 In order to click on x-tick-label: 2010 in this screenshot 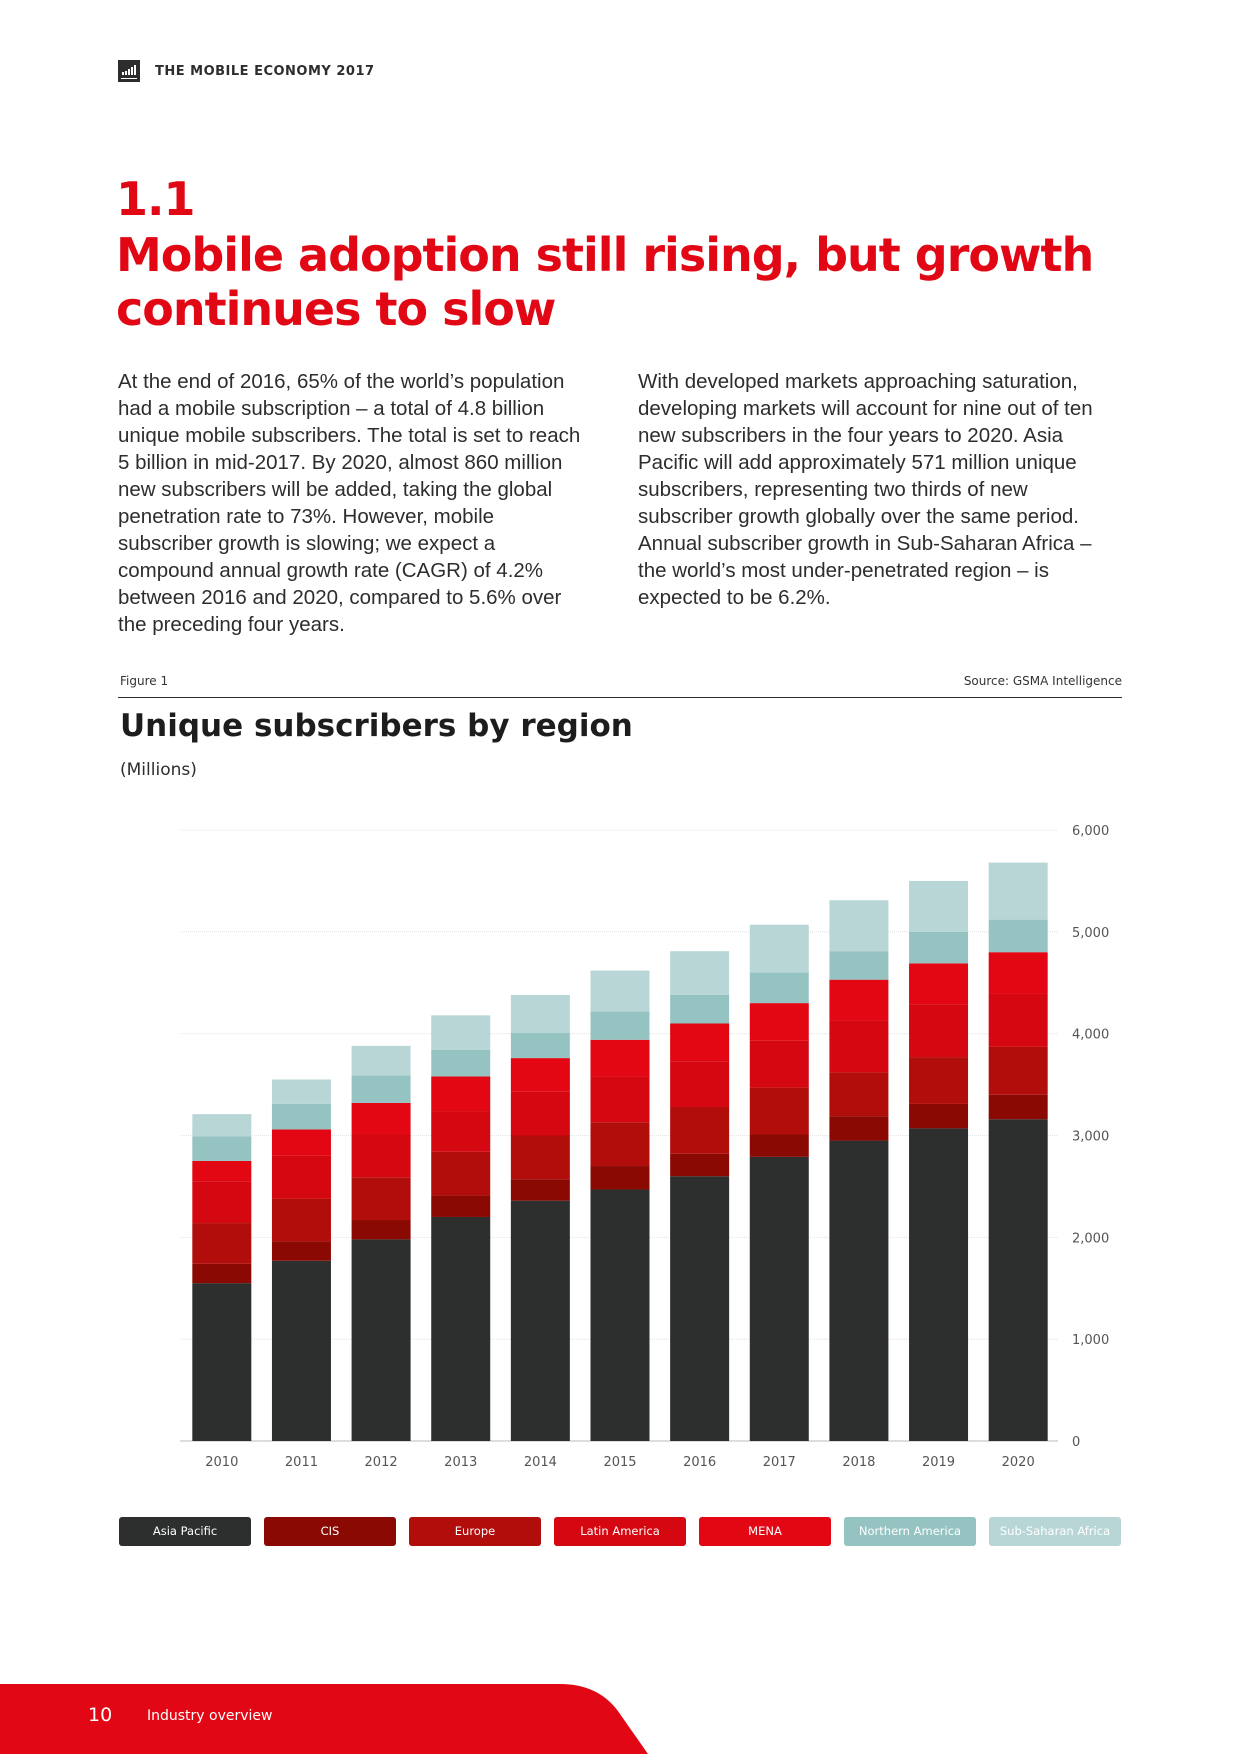, I will do `click(221, 1462)`.